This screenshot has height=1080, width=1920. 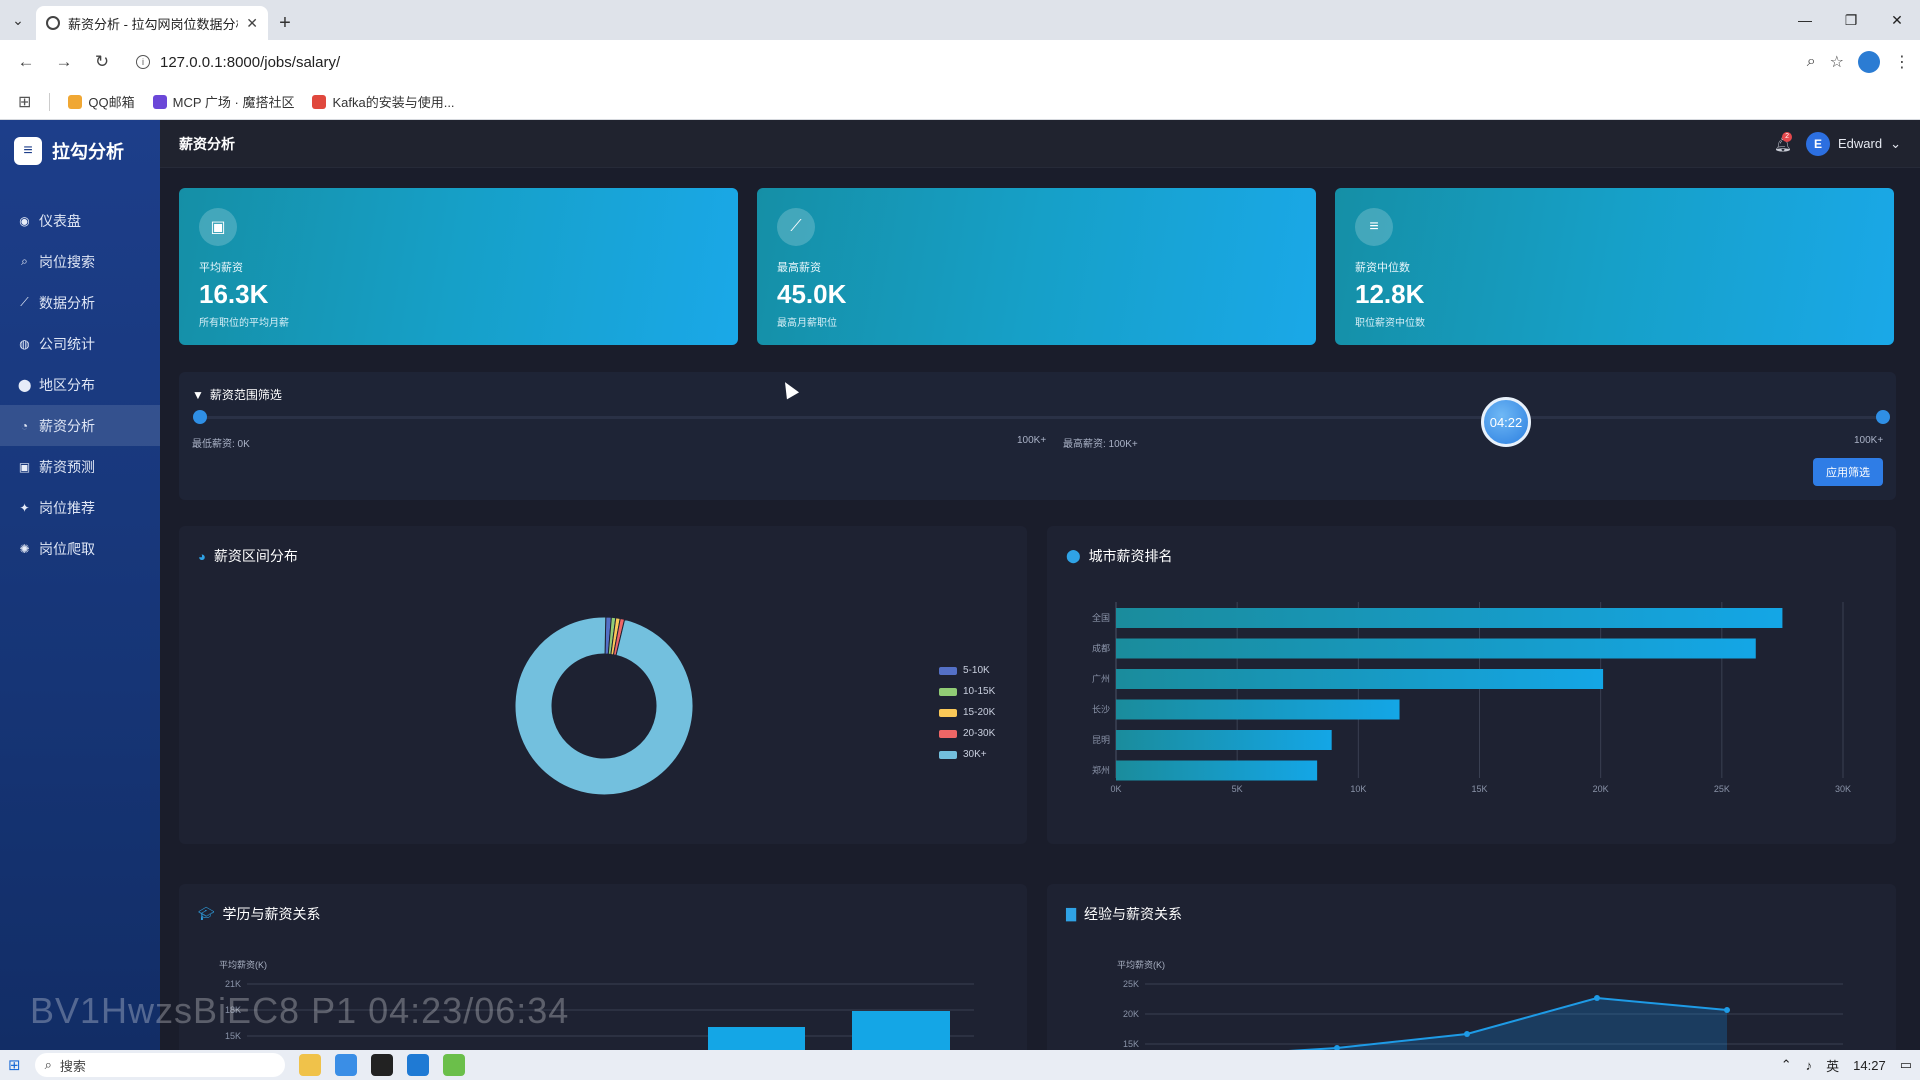 What do you see at coordinates (309, 1065) in the screenshot?
I see `file-explorer-icon` at bounding box center [309, 1065].